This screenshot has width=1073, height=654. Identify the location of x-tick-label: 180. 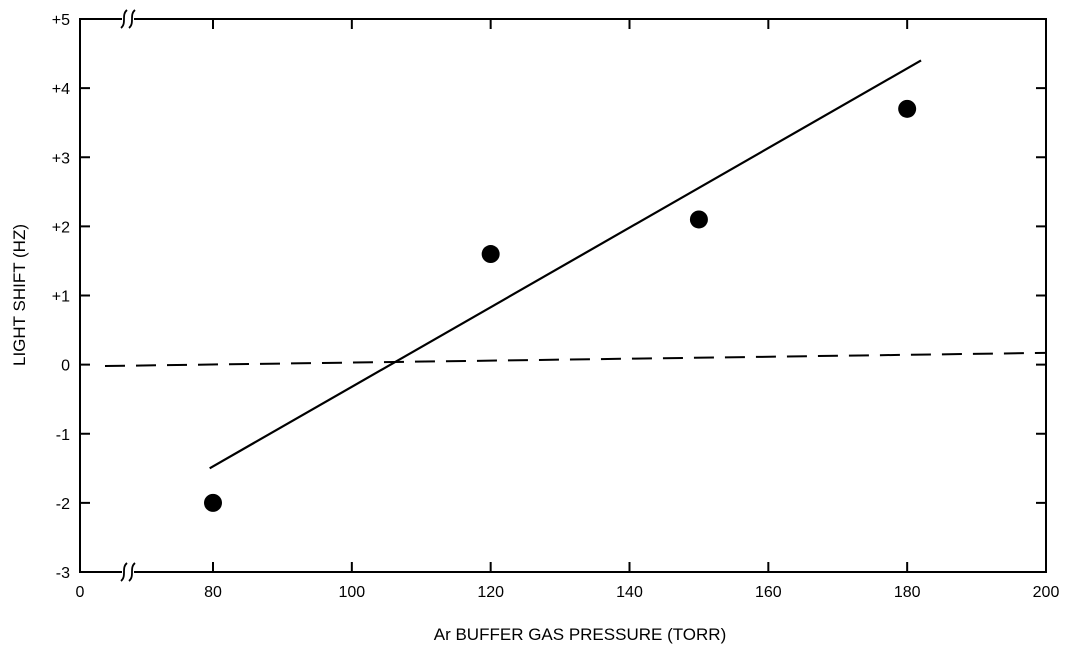
(907, 592).